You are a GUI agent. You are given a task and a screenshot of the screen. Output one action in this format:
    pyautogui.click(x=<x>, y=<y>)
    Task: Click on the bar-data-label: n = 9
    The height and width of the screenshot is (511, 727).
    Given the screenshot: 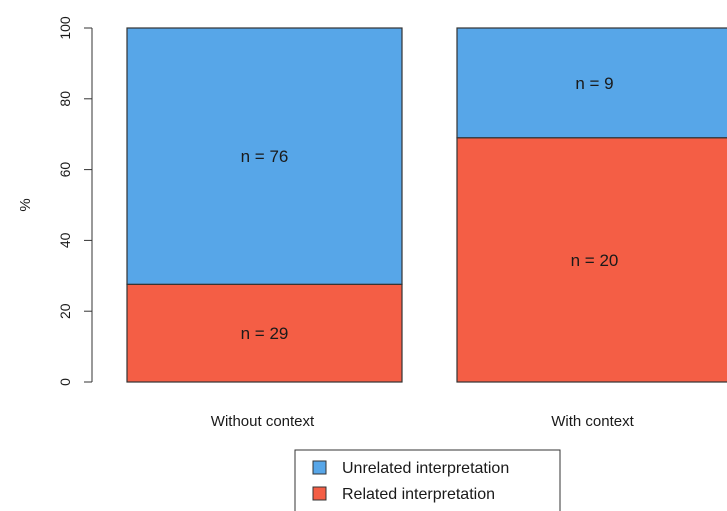 What is the action you would take?
    pyautogui.click(x=594, y=83)
    